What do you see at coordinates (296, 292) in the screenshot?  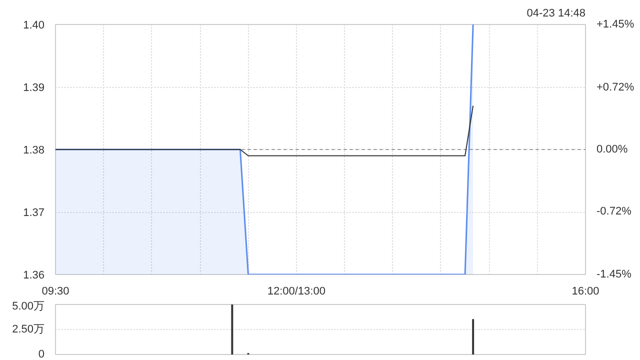 I see `x-tick-label: 12:00/13:00` at bounding box center [296, 292].